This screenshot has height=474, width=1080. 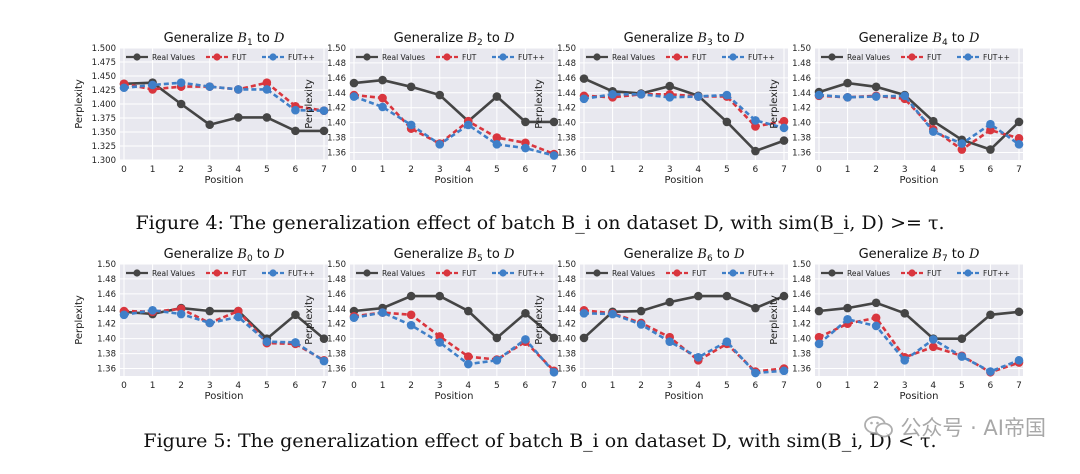 What do you see at coordinates (454, 39) in the screenshot?
I see `chart-title: Generalize B2 to D` at bounding box center [454, 39].